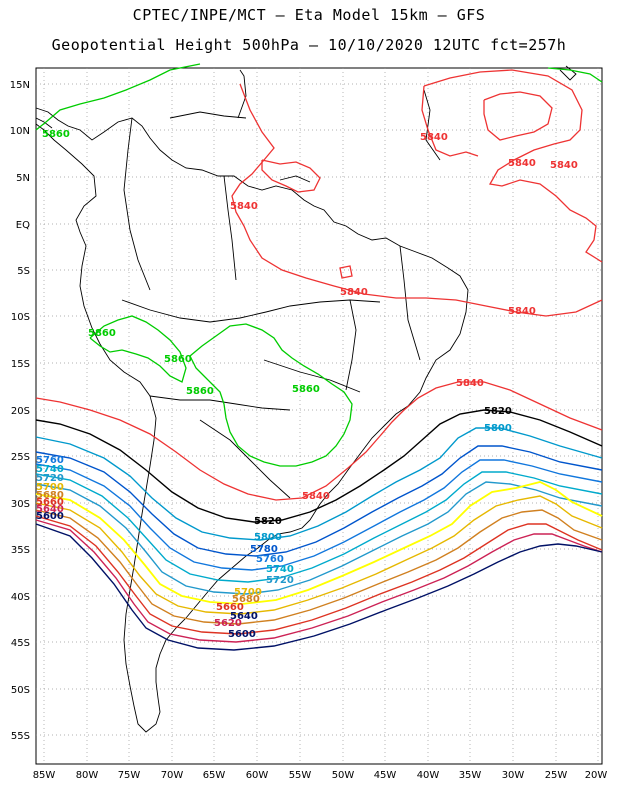 This screenshot has width=618, height=800. Describe the element at coordinates (20, 317) in the screenshot. I see `lat-label: 10S` at that location.